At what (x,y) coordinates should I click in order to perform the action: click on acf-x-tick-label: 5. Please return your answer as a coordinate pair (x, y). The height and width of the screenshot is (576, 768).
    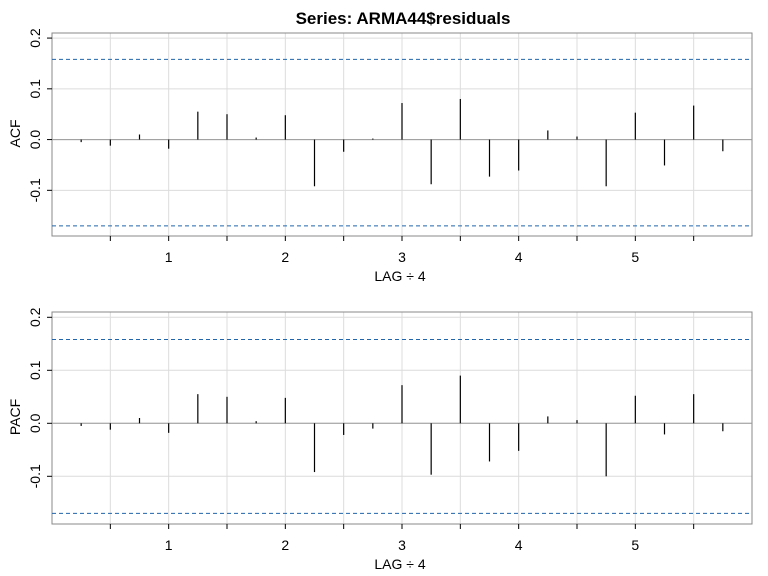
    Looking at the image, I should click on (635, 257).